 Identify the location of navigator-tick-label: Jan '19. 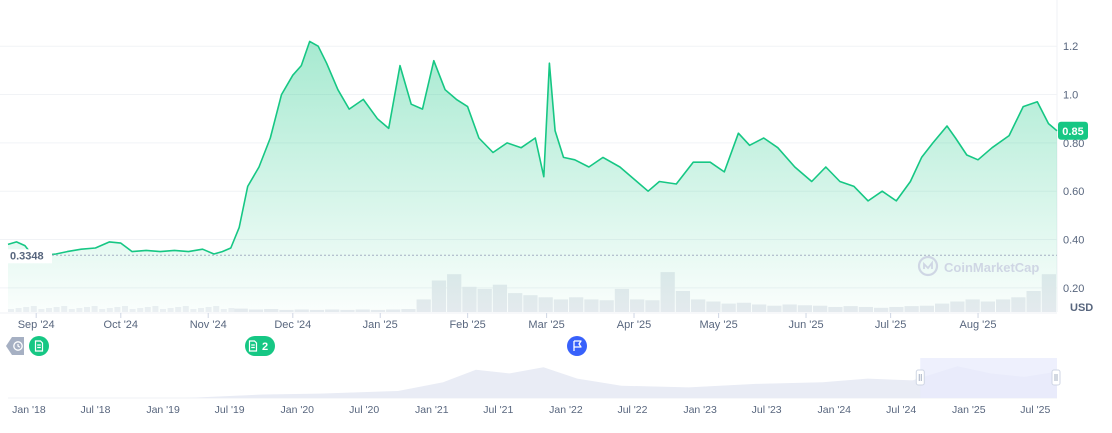
(163, 410).